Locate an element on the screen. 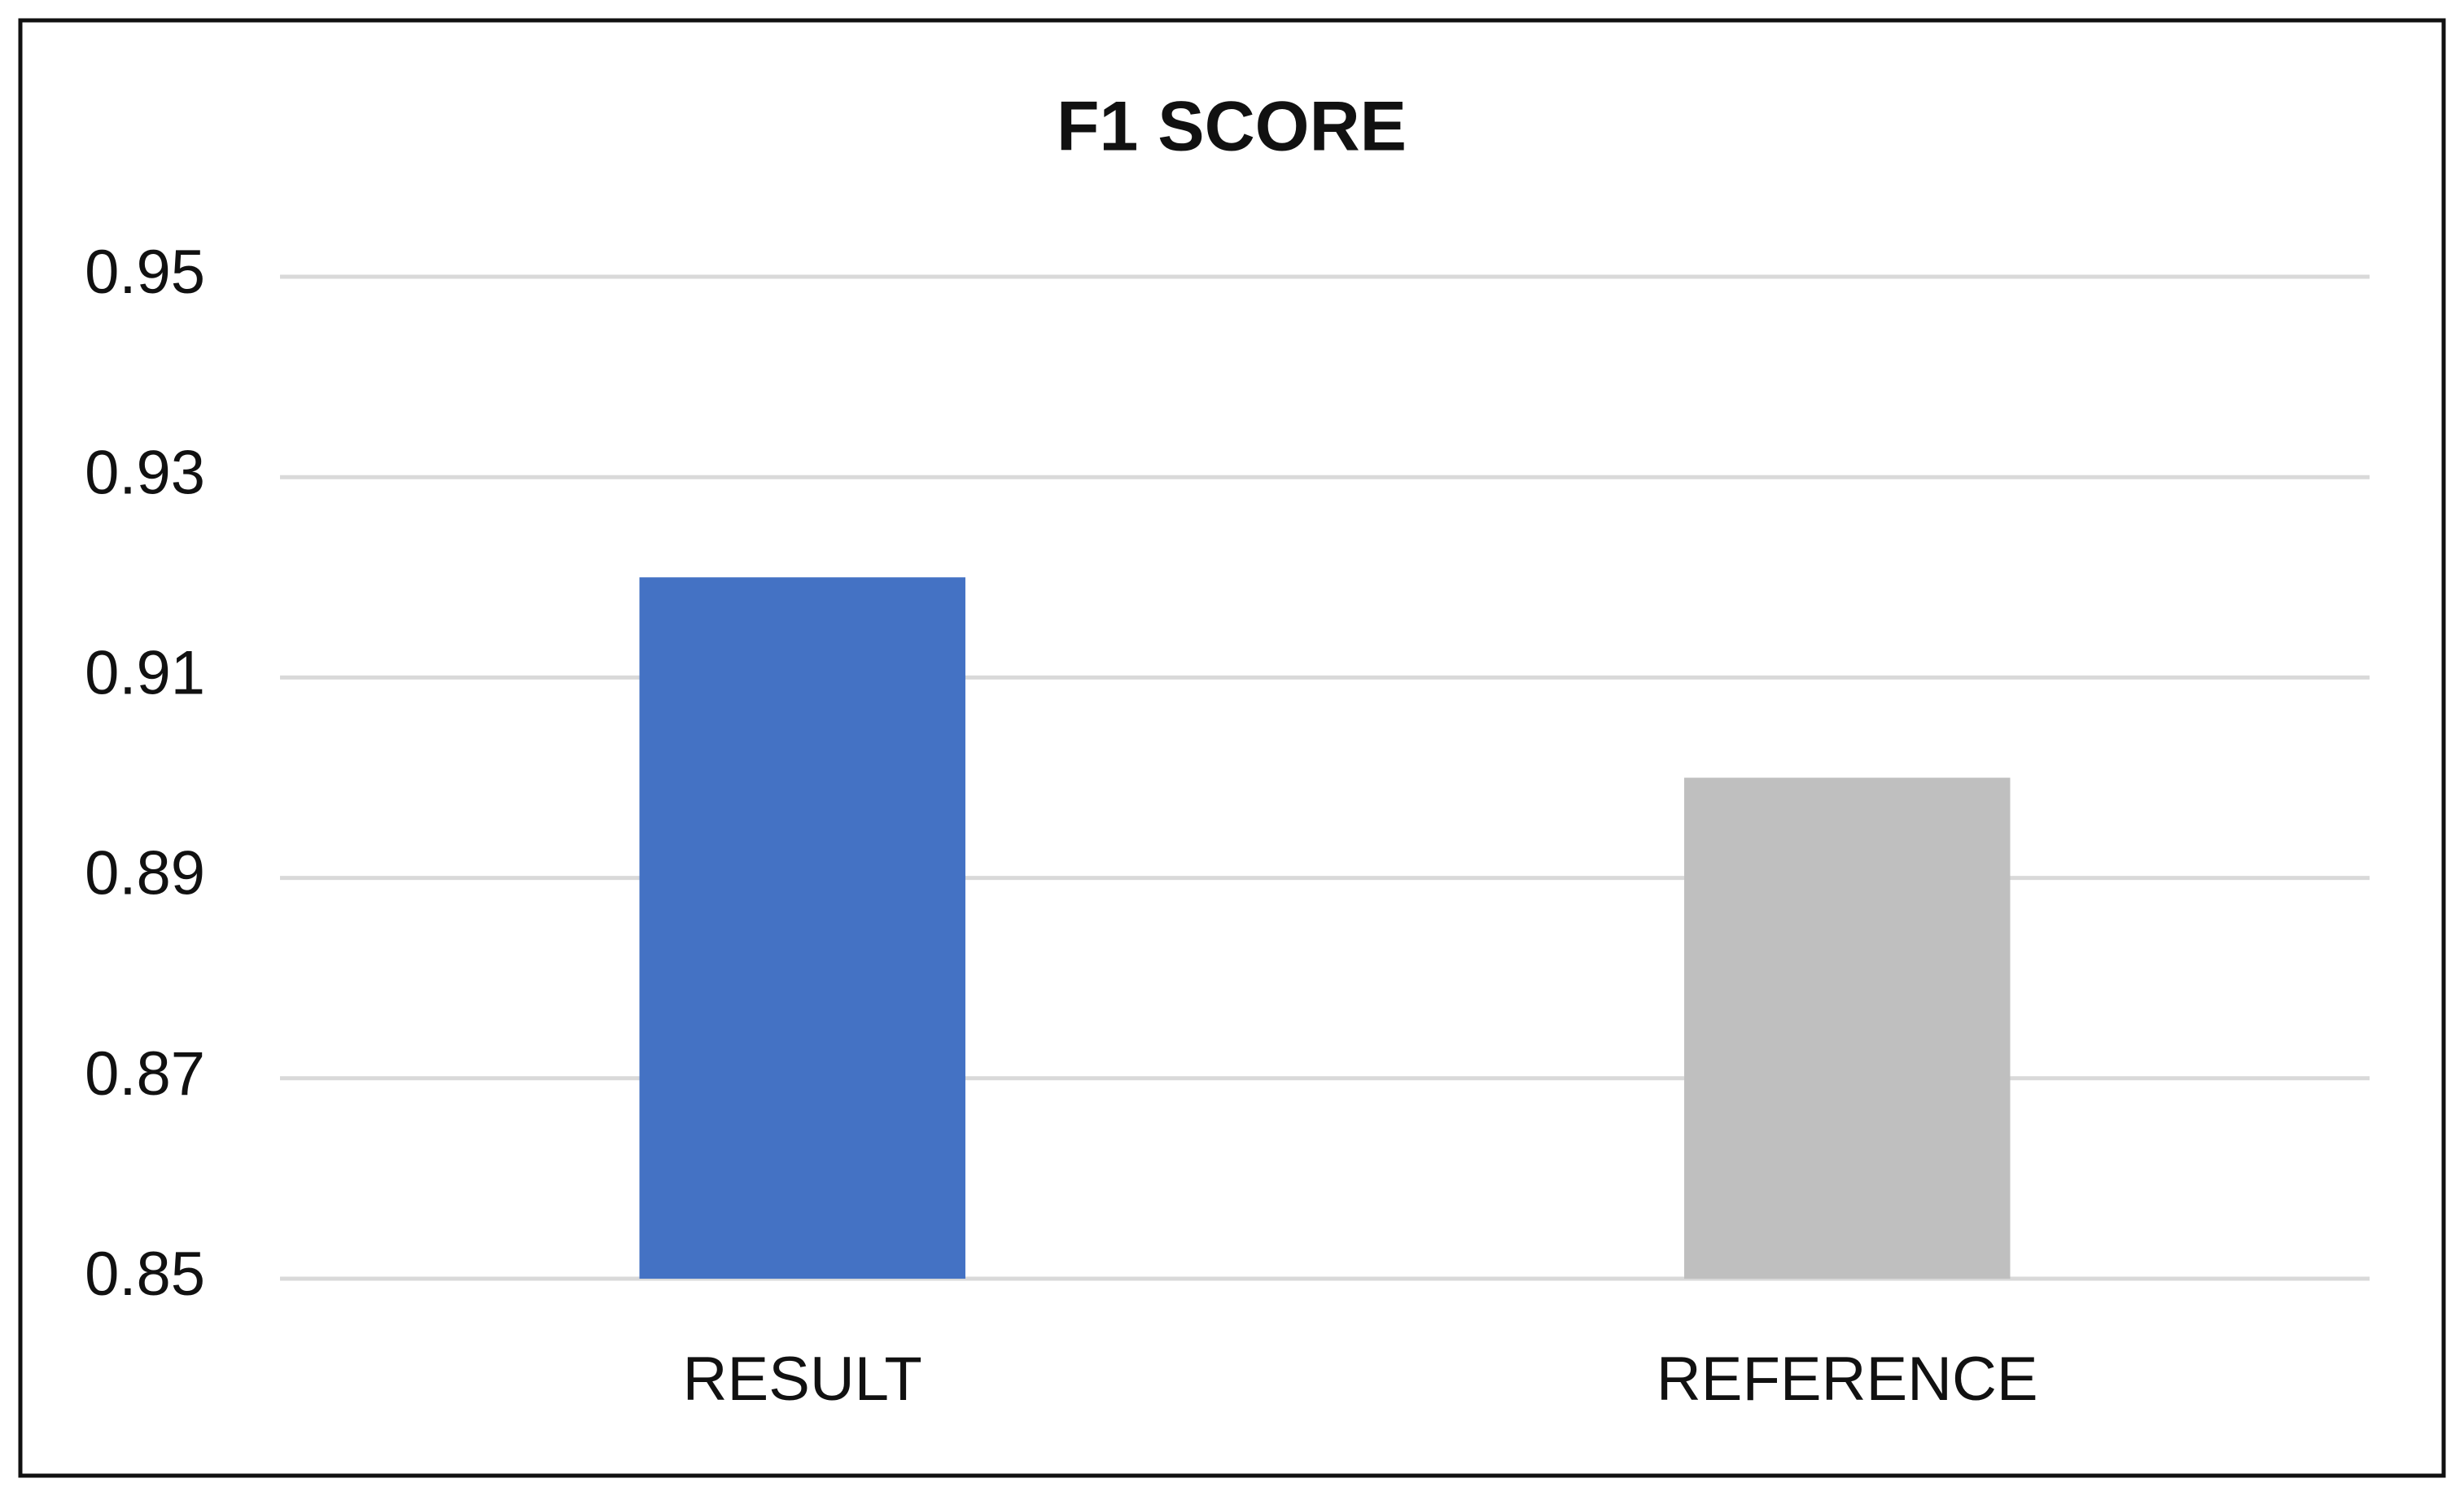 The width and height of the screenshot is (2464, 1496). y-tick-label: 0.91 is located at coordinates (145, 672).